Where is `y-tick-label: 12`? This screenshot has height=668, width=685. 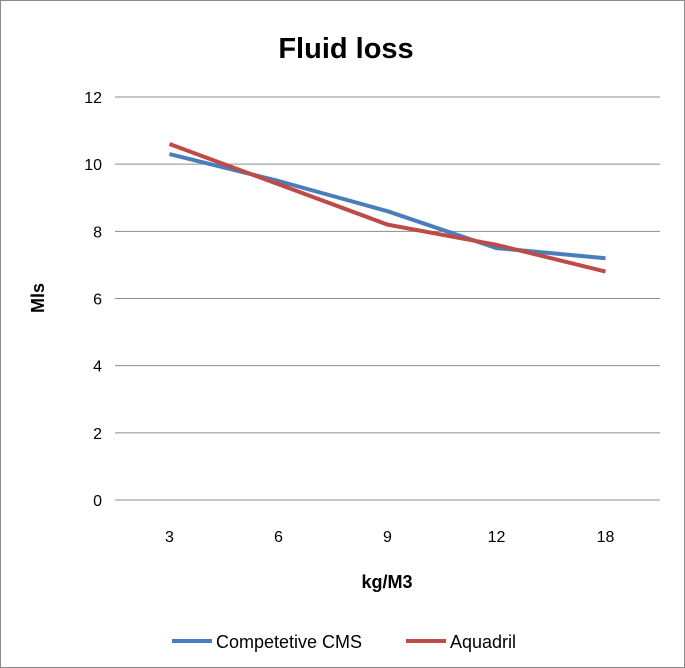
y-tick-label: 12 is located at coordinates (93, 98).